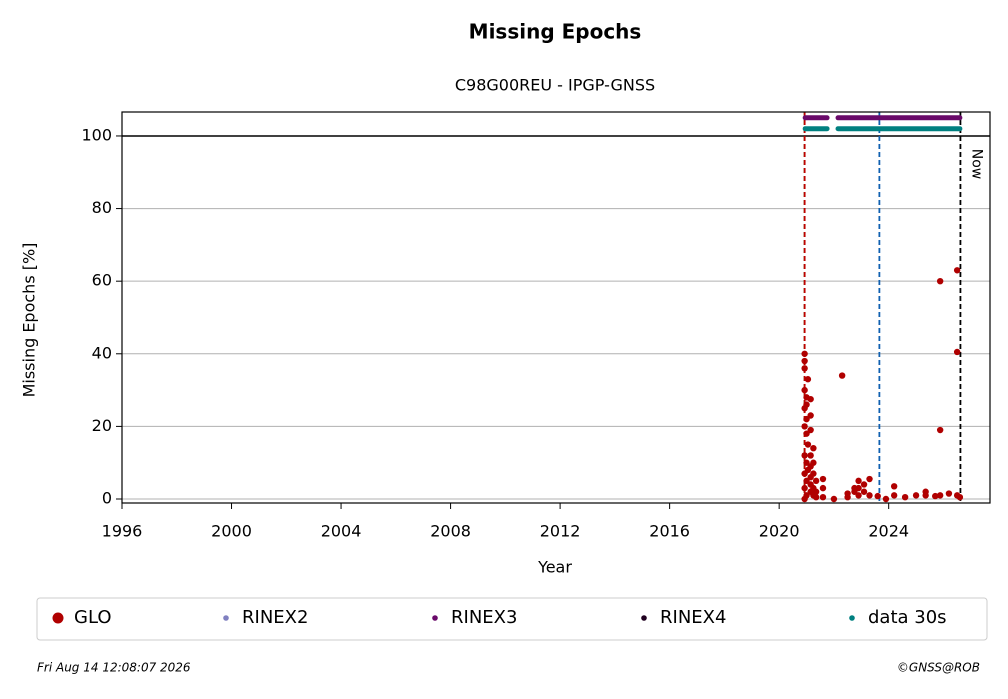  Describe the element at coordinates (907, 617) in the screenshot. I see `legend-label: data 30s` at that location.